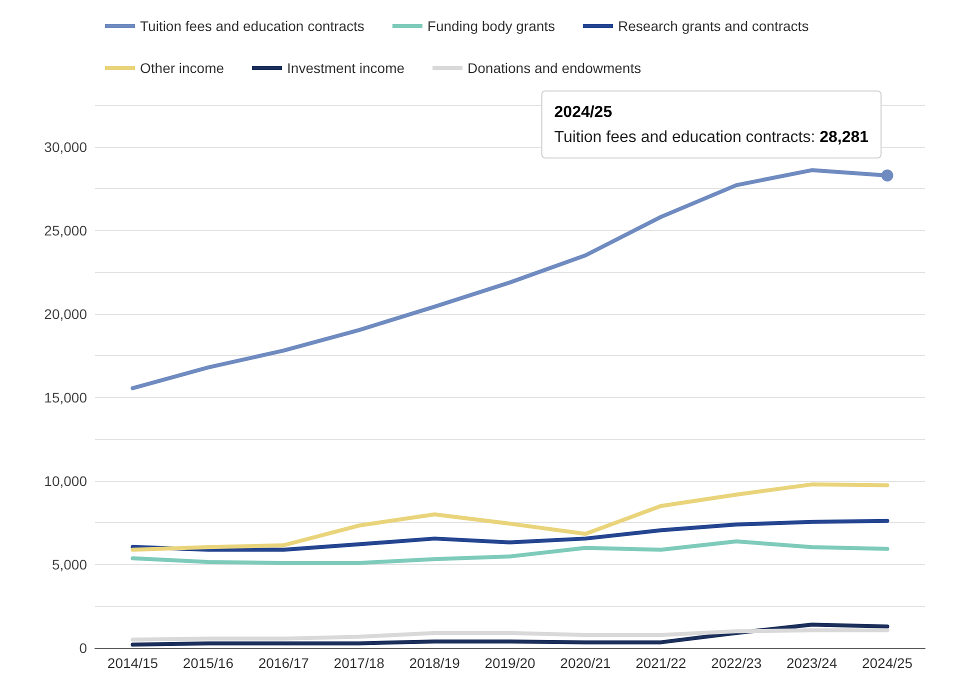 This screenshot has width=960, height=685. What do you see at coordinates (812, 663) in the screenshot?
I see `x-tick-label: 2023/24` at bounding box center [812, 663].